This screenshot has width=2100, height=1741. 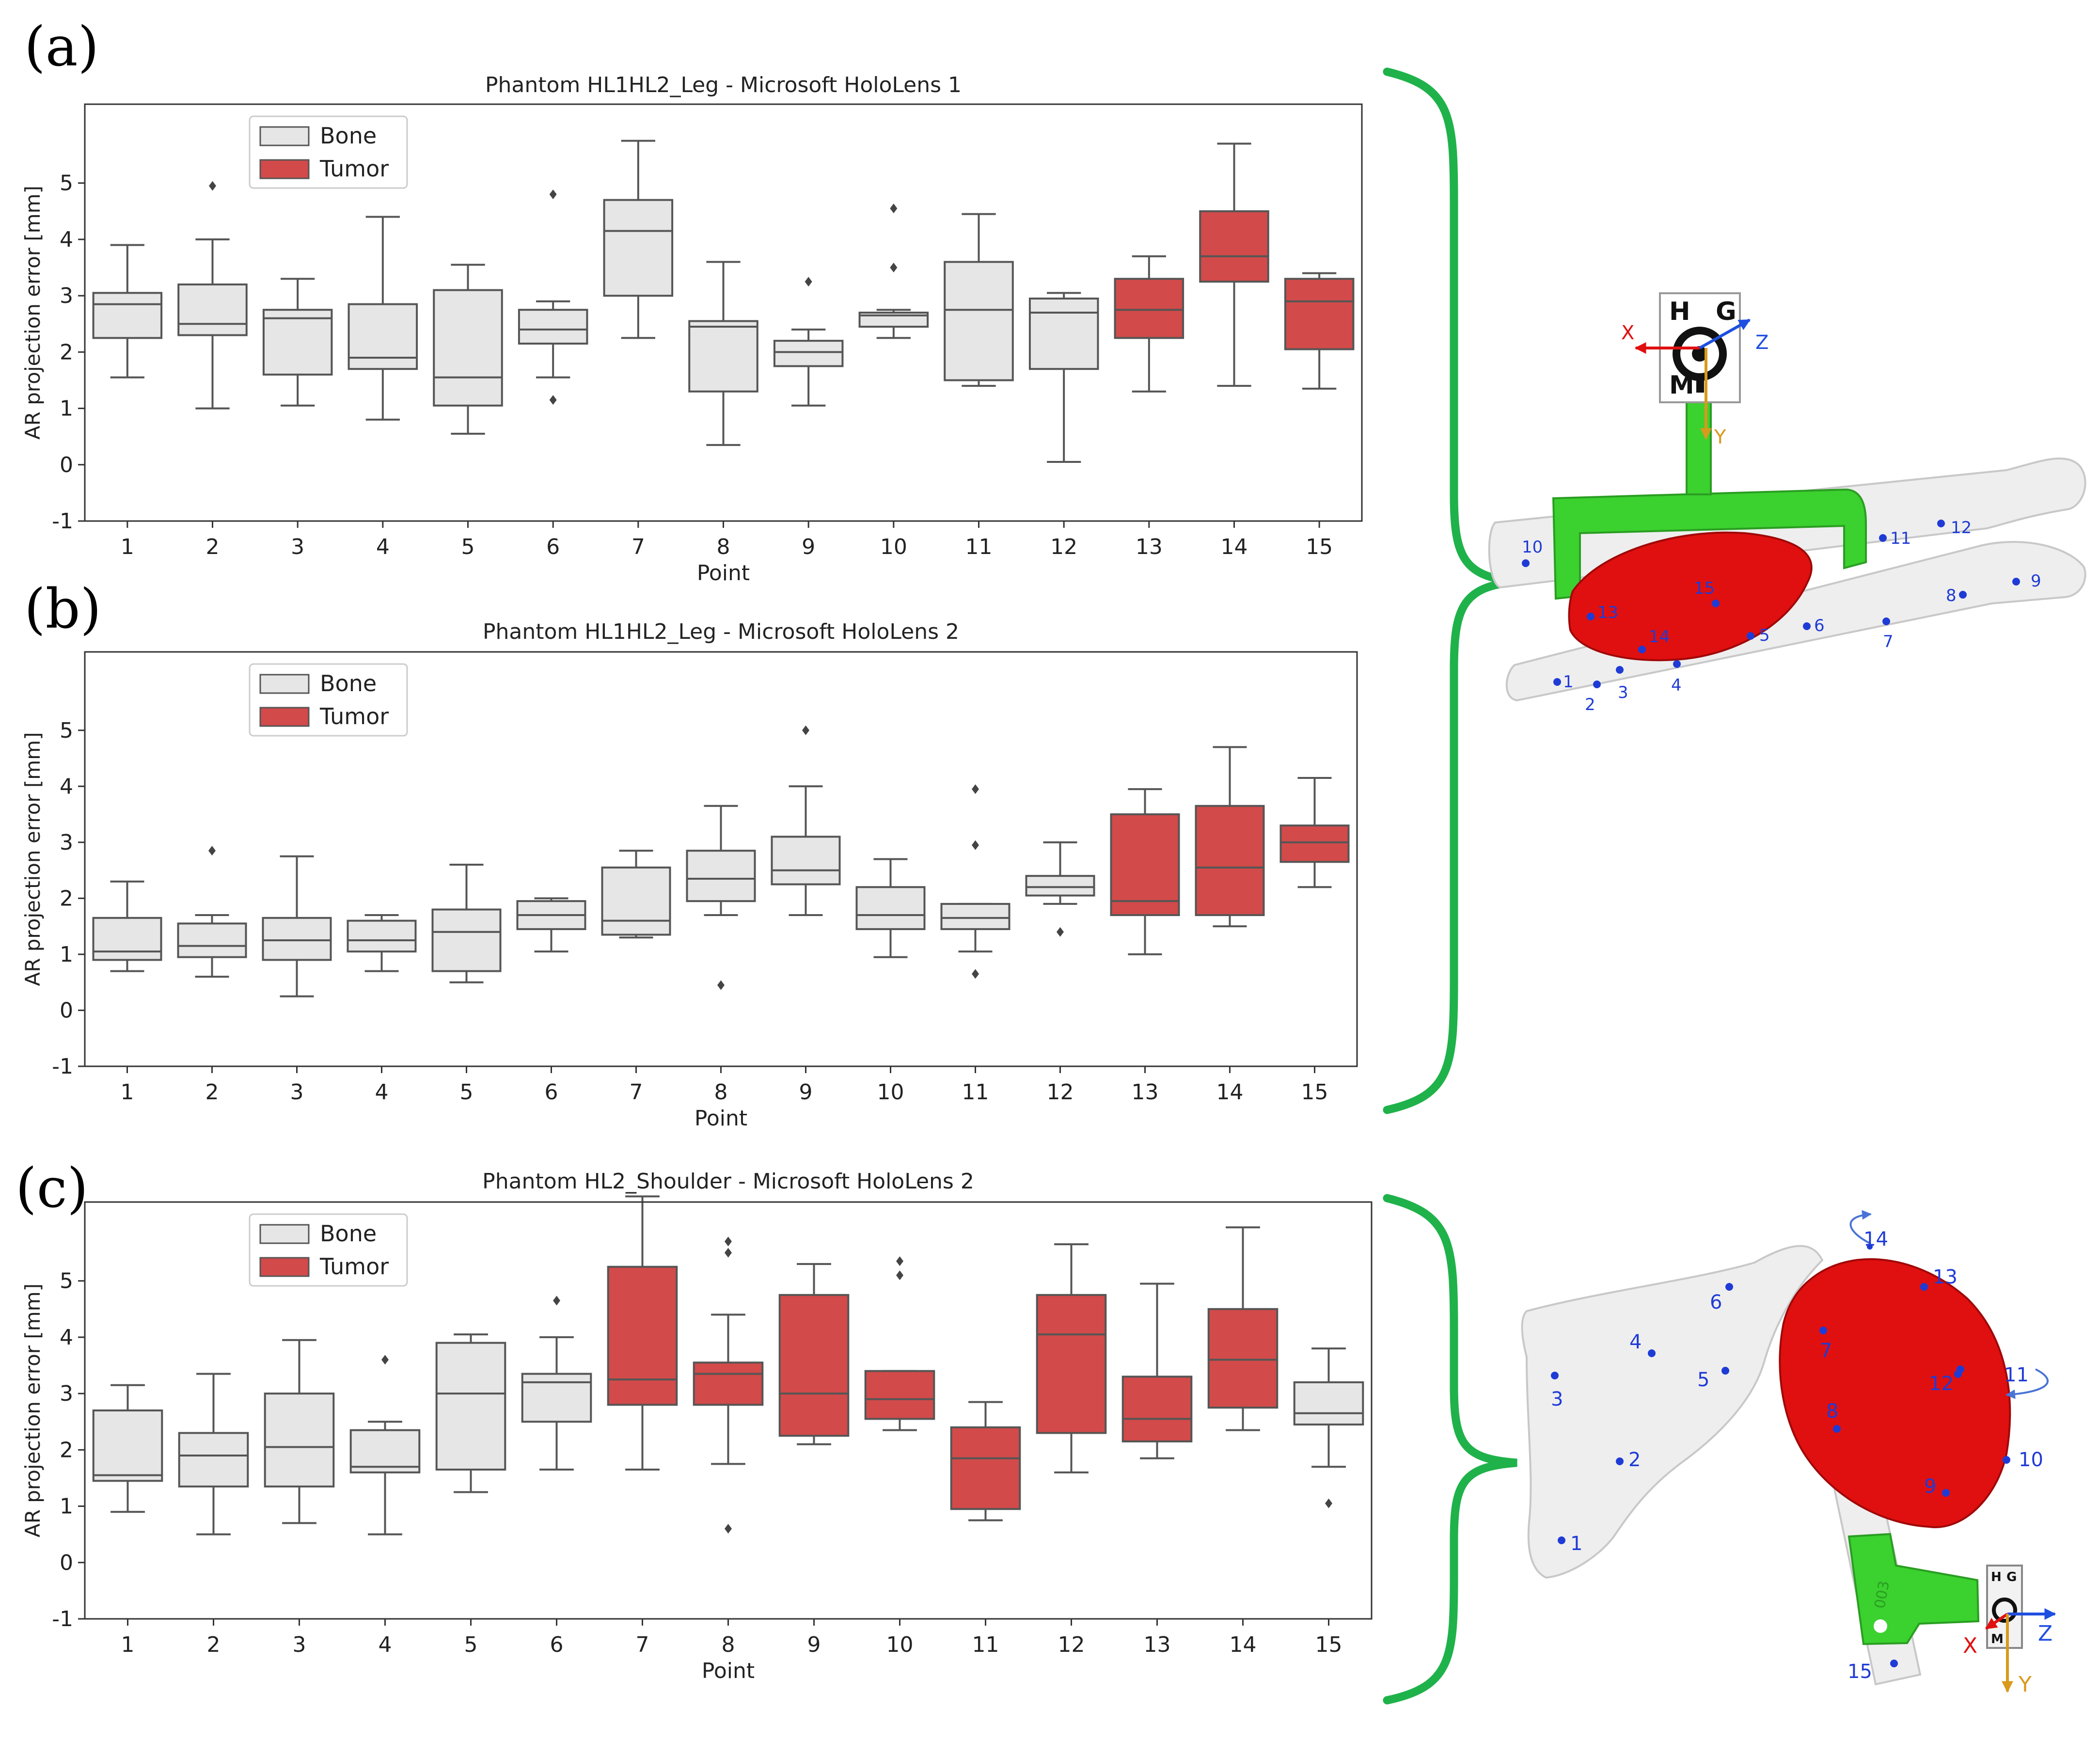 What do you see at coordinates (1590, 704) in the screenshot?
I see `leg-point-label: 2` at bounding box center [1590, 704].